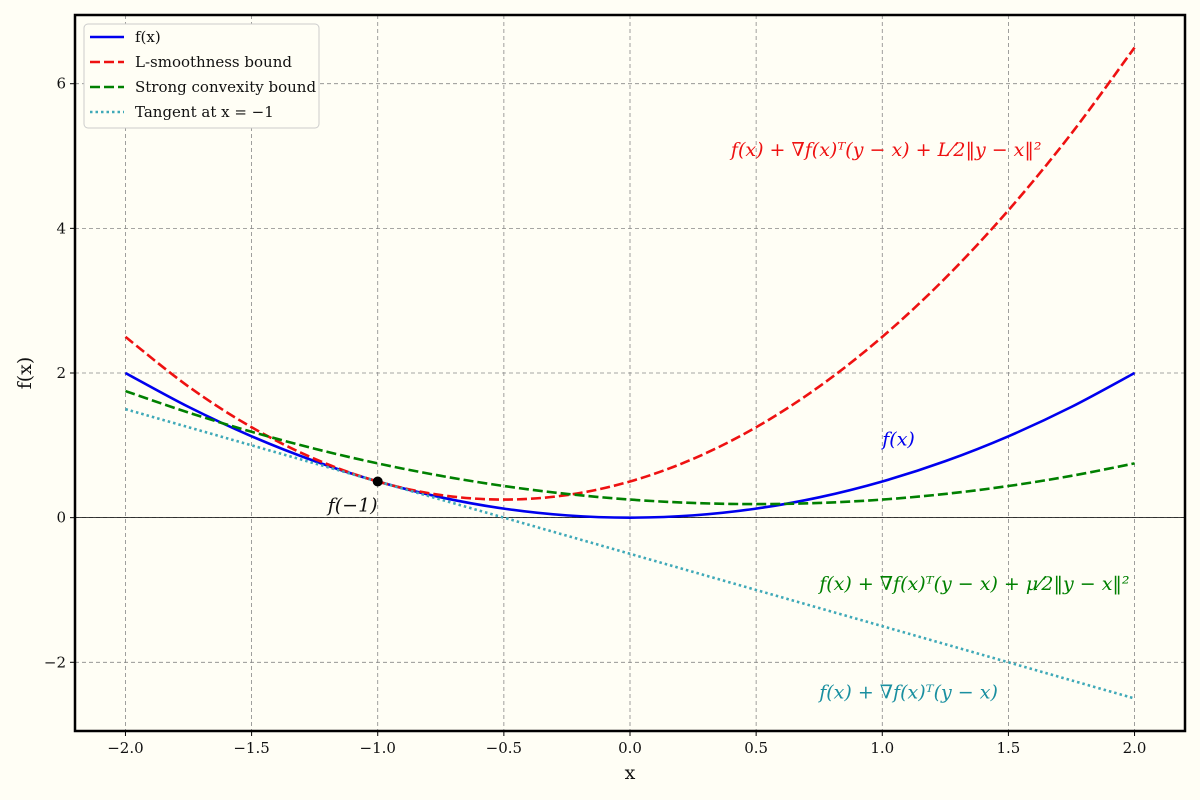 This screenshot has height=800, width=1200. I want to click on legend-label-2: L-smoothness bound, so click(213, 62).